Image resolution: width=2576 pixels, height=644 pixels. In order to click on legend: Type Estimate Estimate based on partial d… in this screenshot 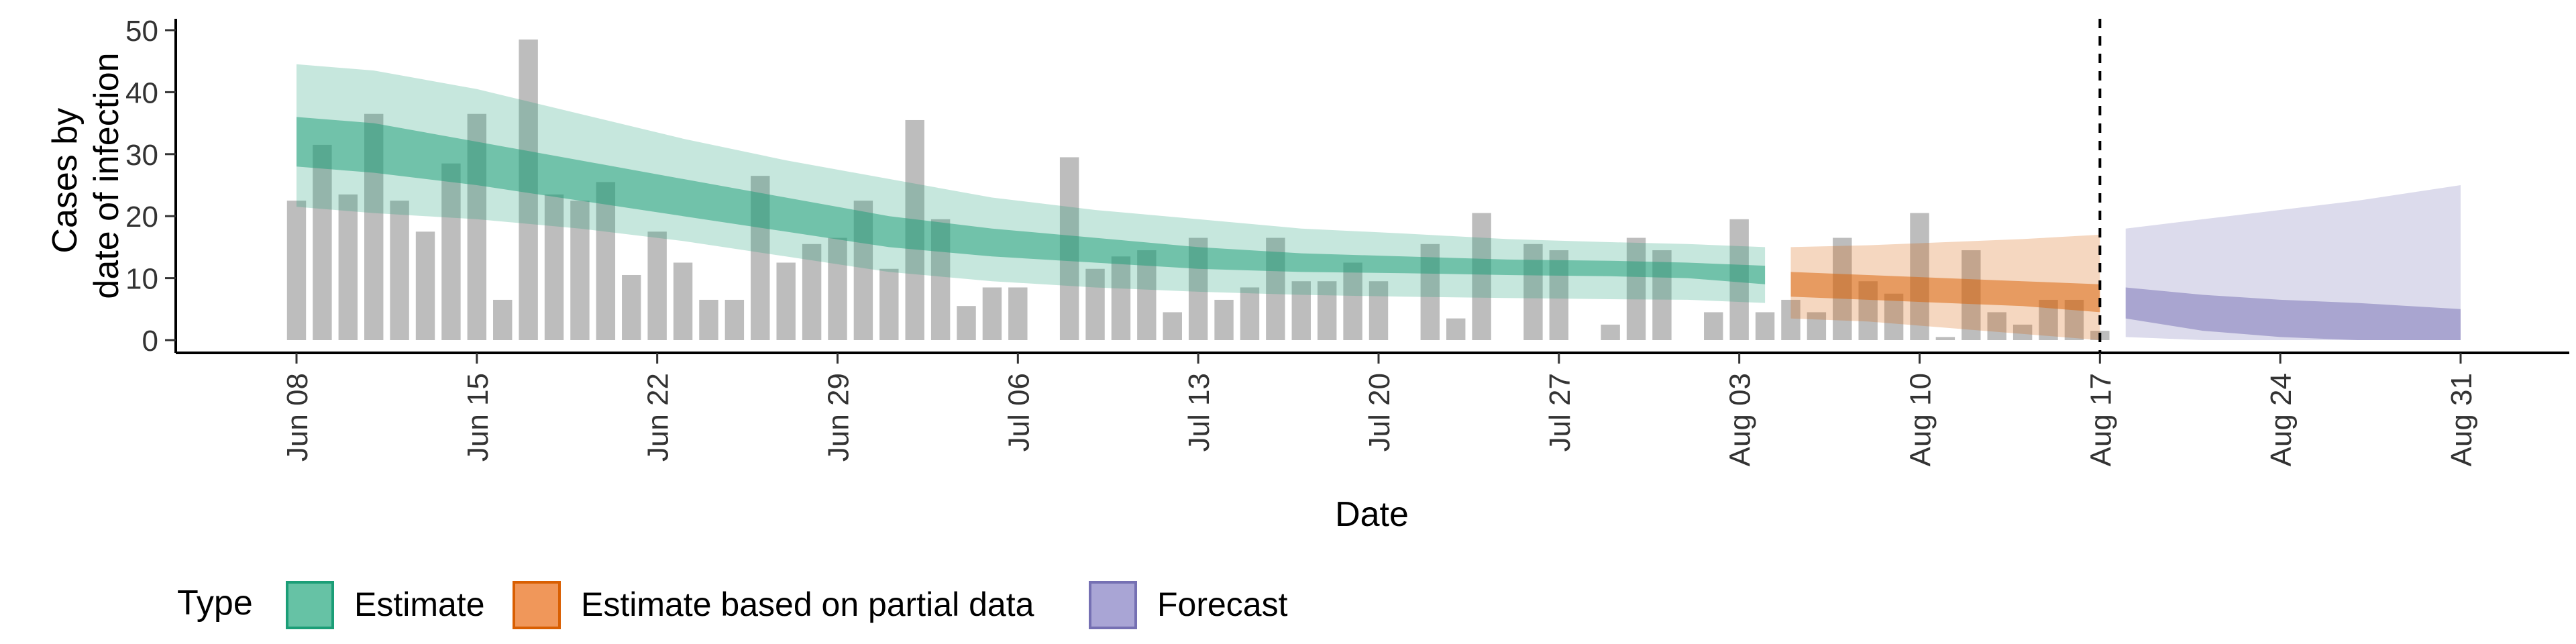, I will do `click(732, 605)`.